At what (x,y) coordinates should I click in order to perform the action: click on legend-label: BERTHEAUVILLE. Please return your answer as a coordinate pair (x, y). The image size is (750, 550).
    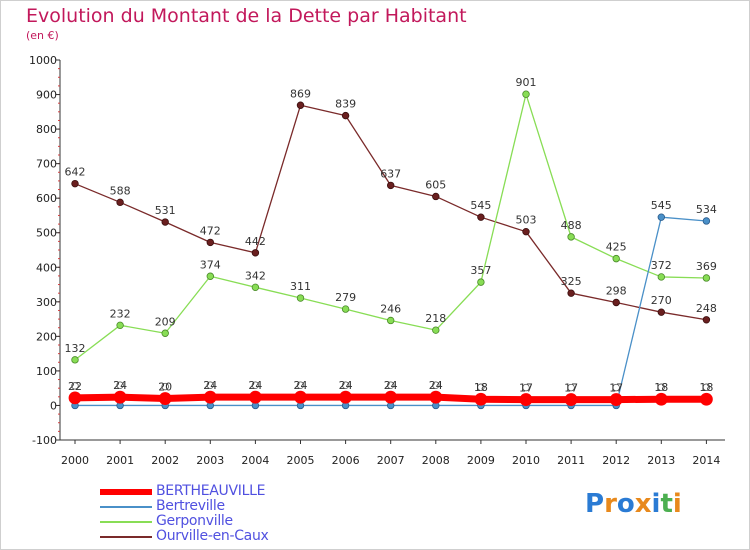
    Looking at the image, I should click on (211, 491).